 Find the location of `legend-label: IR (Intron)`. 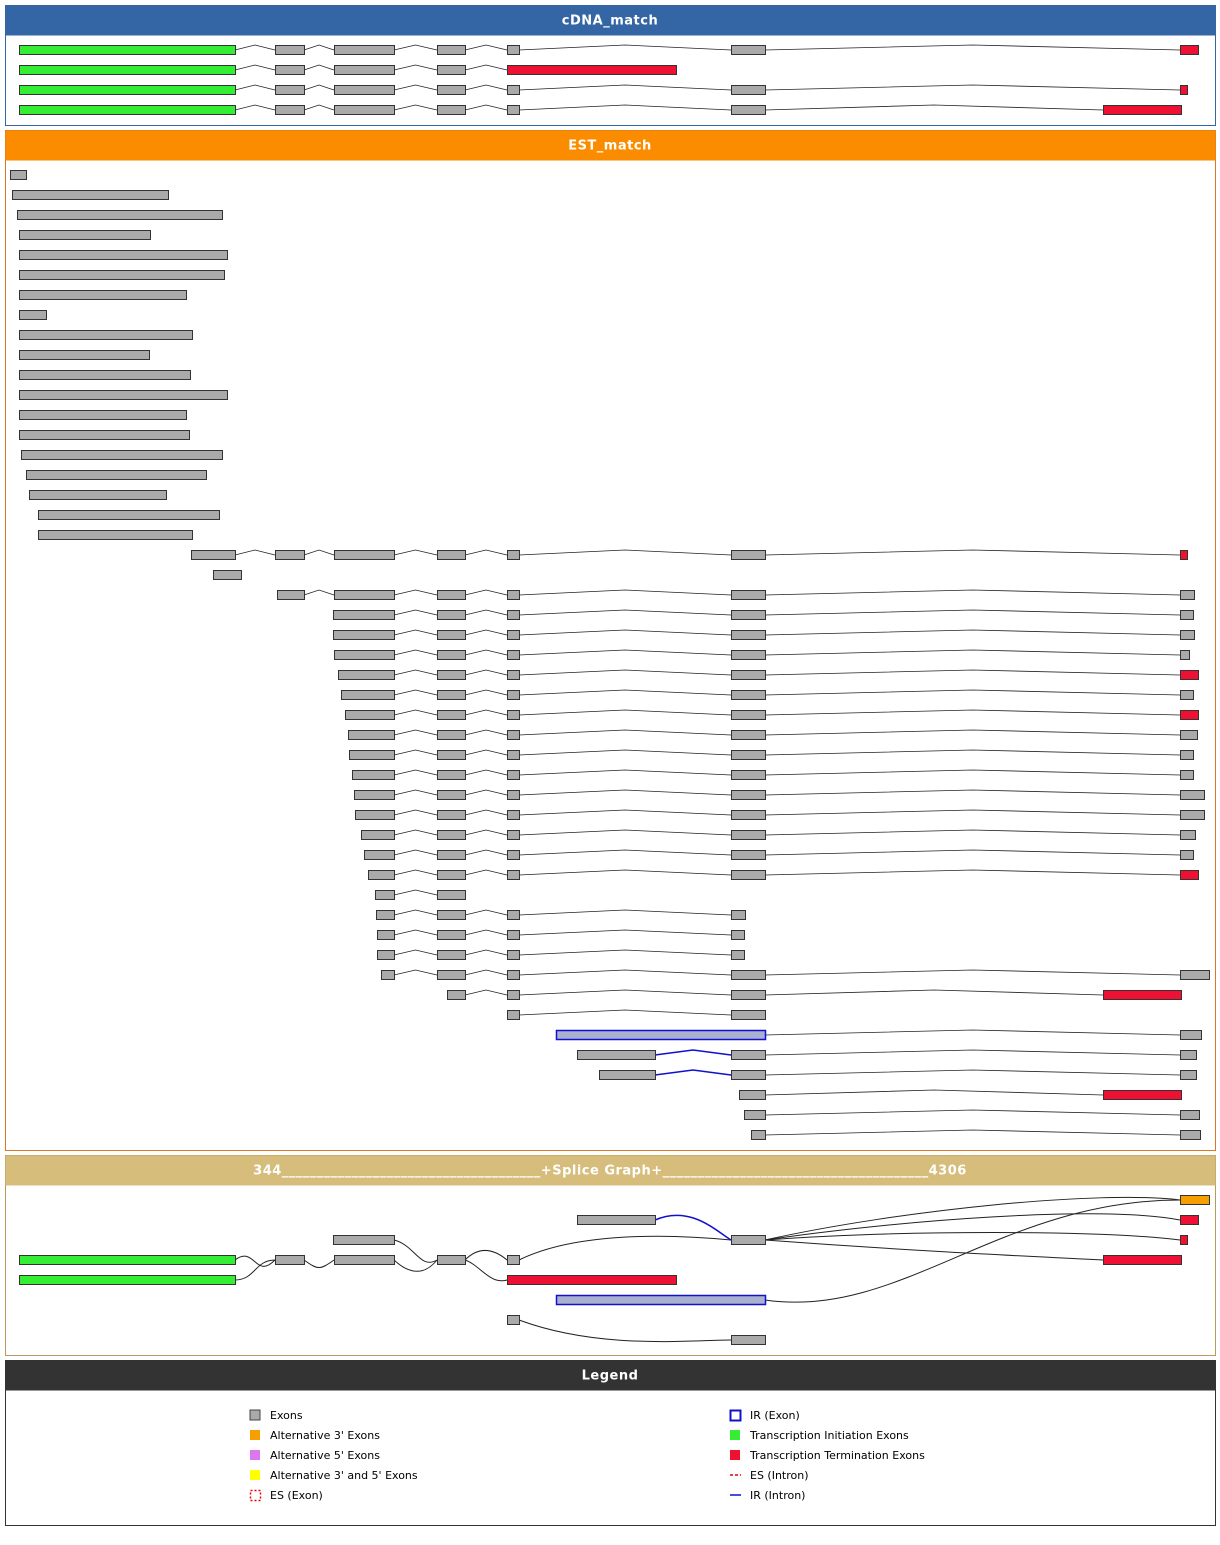

legend-label: IR (Intron) is located at coordinates (777, 1495).